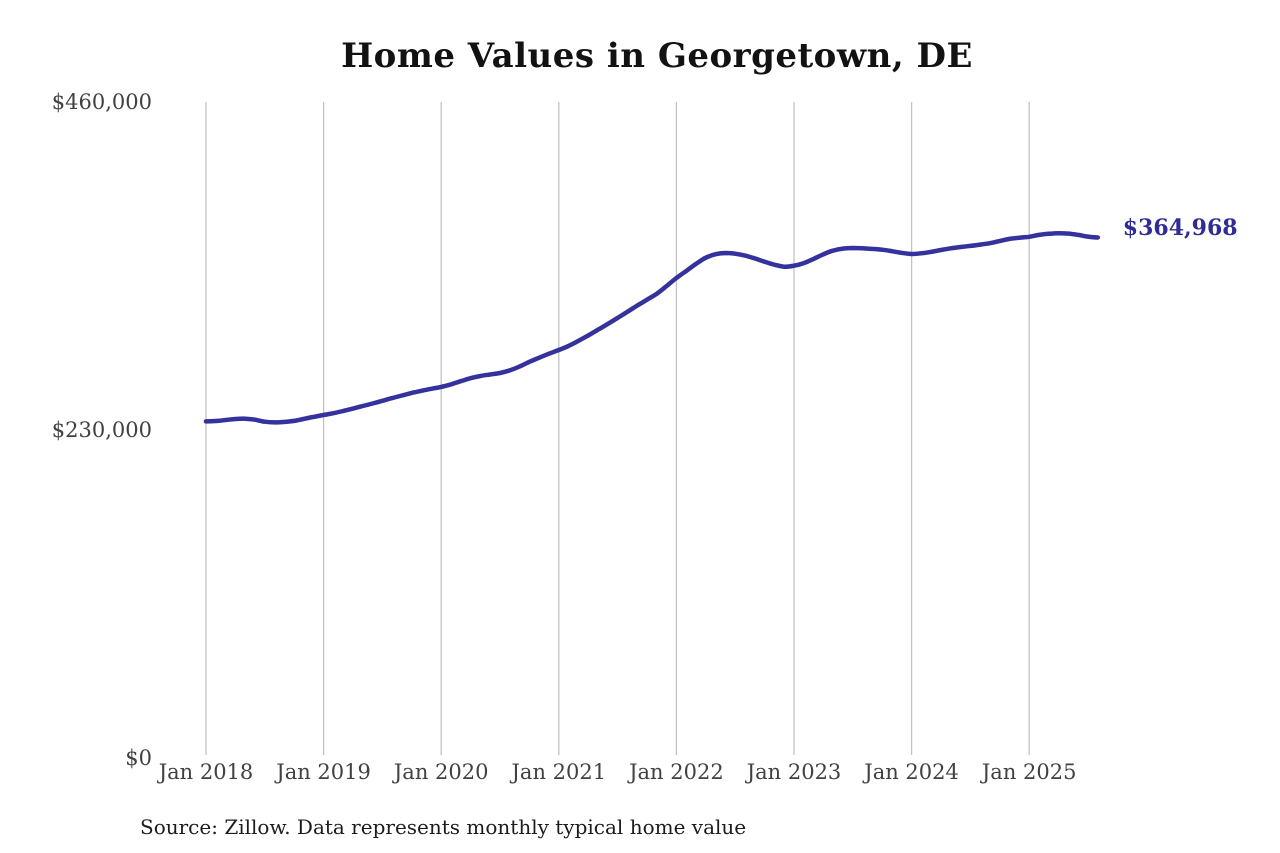 Image resolution: width=1280 pixels, height=853 pixels. I want to click on x-tick-label-jan-2022: Jan 2022, so click(676, 772).